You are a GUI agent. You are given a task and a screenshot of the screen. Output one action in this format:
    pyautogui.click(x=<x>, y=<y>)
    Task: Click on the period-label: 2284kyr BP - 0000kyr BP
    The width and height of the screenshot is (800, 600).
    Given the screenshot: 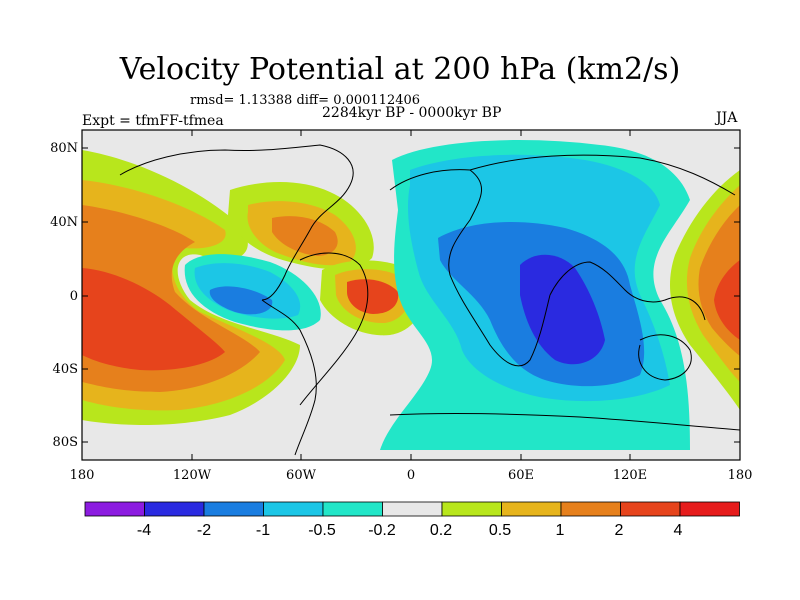 What is the action you would take?
    pyautogui.click(x=412, y=113)
    